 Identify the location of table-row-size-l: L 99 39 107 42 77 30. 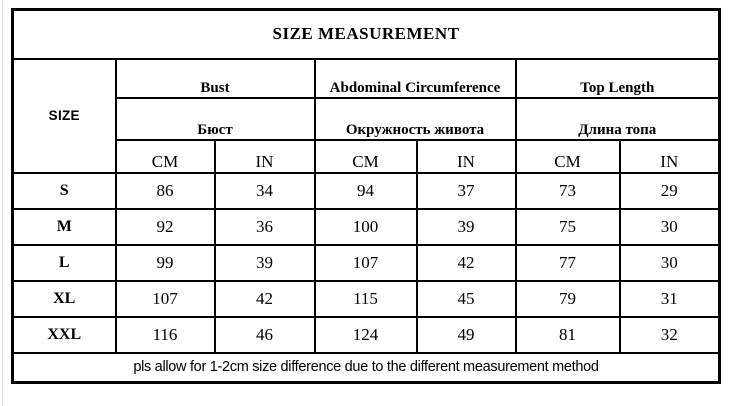
(366, 262).